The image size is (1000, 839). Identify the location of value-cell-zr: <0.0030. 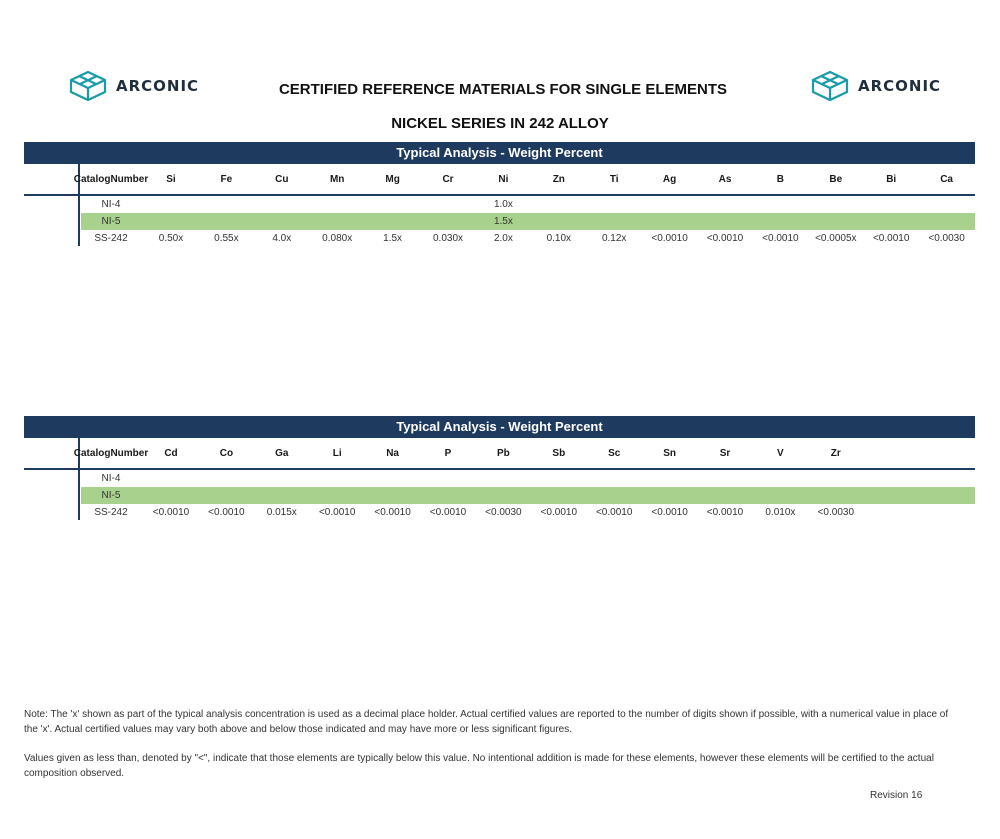
(836, 512).